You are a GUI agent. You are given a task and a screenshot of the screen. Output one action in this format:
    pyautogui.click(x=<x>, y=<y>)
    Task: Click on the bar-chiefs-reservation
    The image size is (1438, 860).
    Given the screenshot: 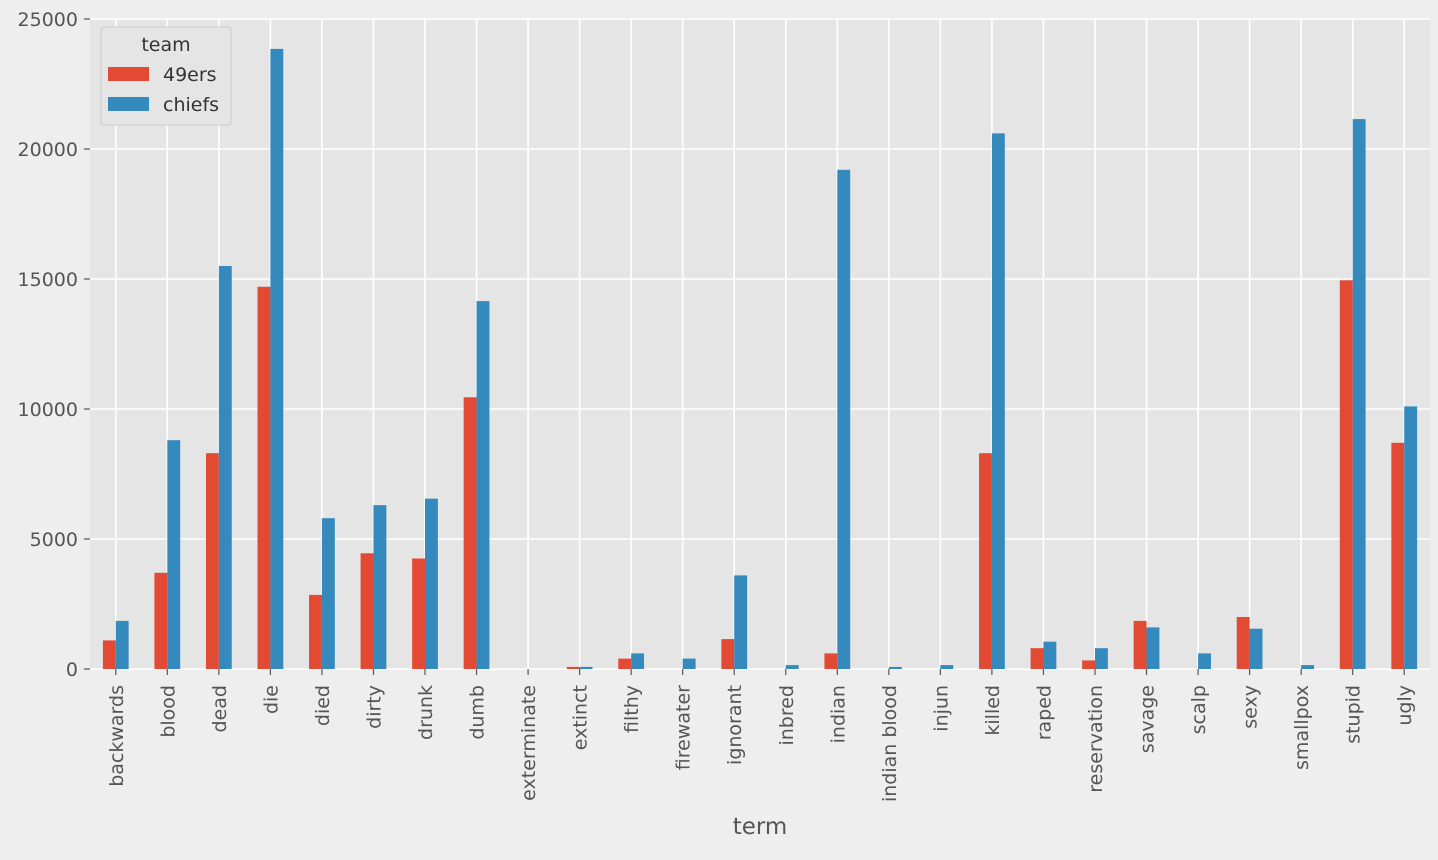 What is the action you would take?
    pyautogui.click(x=1101, y=658)
    